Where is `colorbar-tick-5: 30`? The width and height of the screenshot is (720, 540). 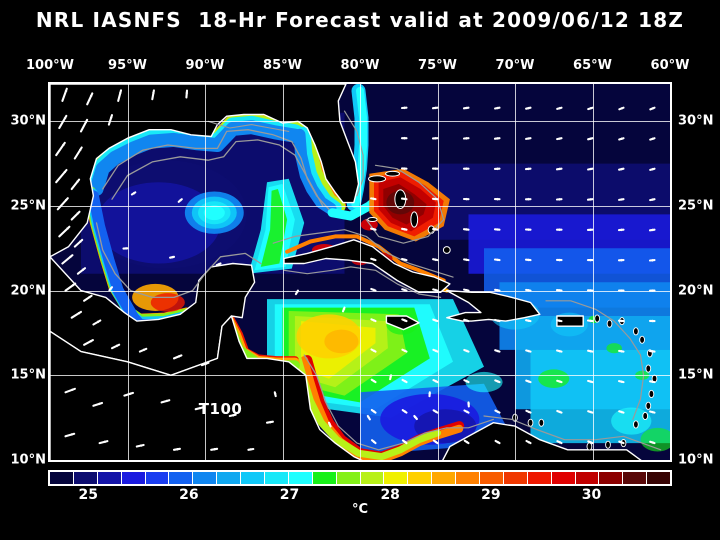 colorbar-tick-5: 30 is located at coordinates (591, 495).